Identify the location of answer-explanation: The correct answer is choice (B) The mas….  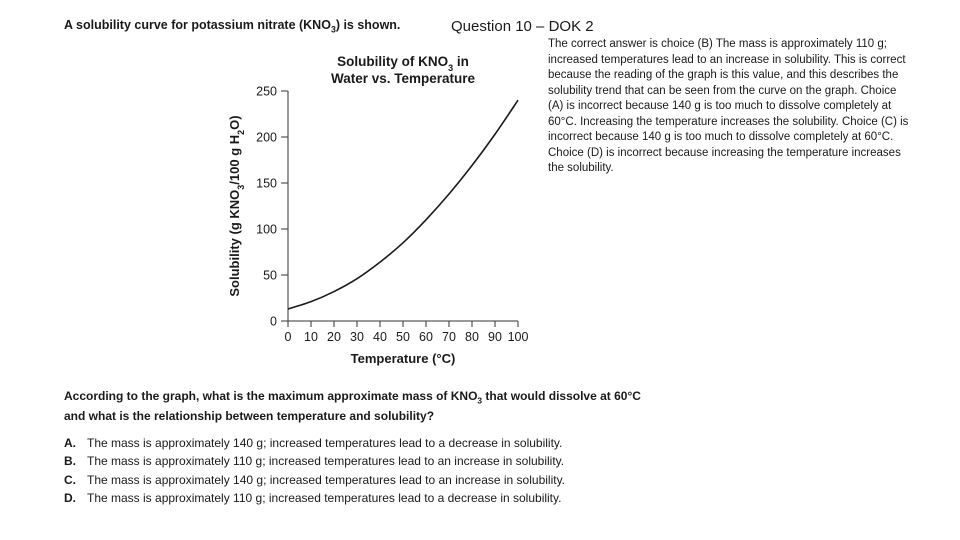
(728, 106).